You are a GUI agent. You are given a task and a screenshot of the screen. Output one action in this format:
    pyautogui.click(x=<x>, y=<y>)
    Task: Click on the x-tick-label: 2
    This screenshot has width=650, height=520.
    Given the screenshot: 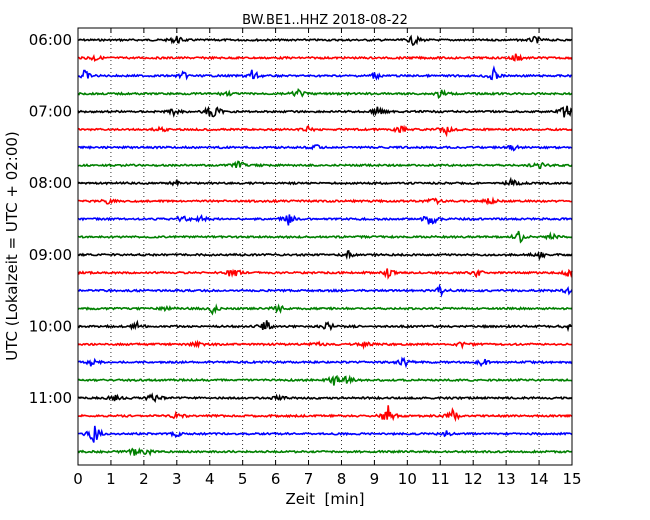 What is the action you would take?
    pyautogui.click(x=144, y=479)
    